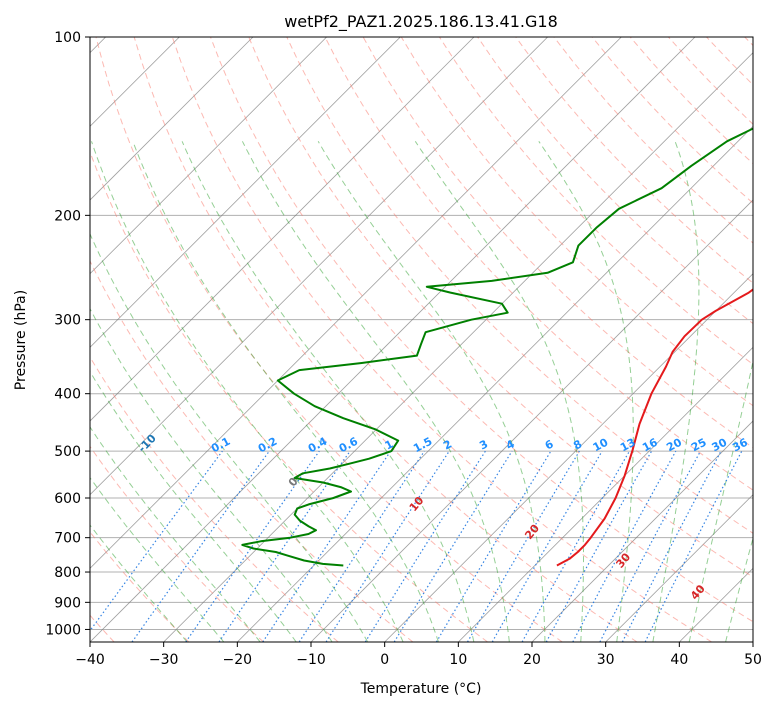 This screenshot has width=775, height=708. I want to click on y-tick-label: 500, so click(67, 452).